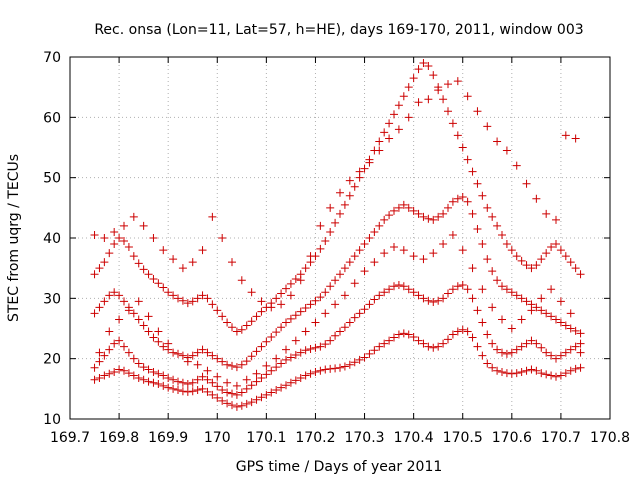 The height and width of the screenshot is (480, 640). Describe the element at coordinates (414, 438) in the screenshot. I see `x-tick-label: 170.4` at that location.